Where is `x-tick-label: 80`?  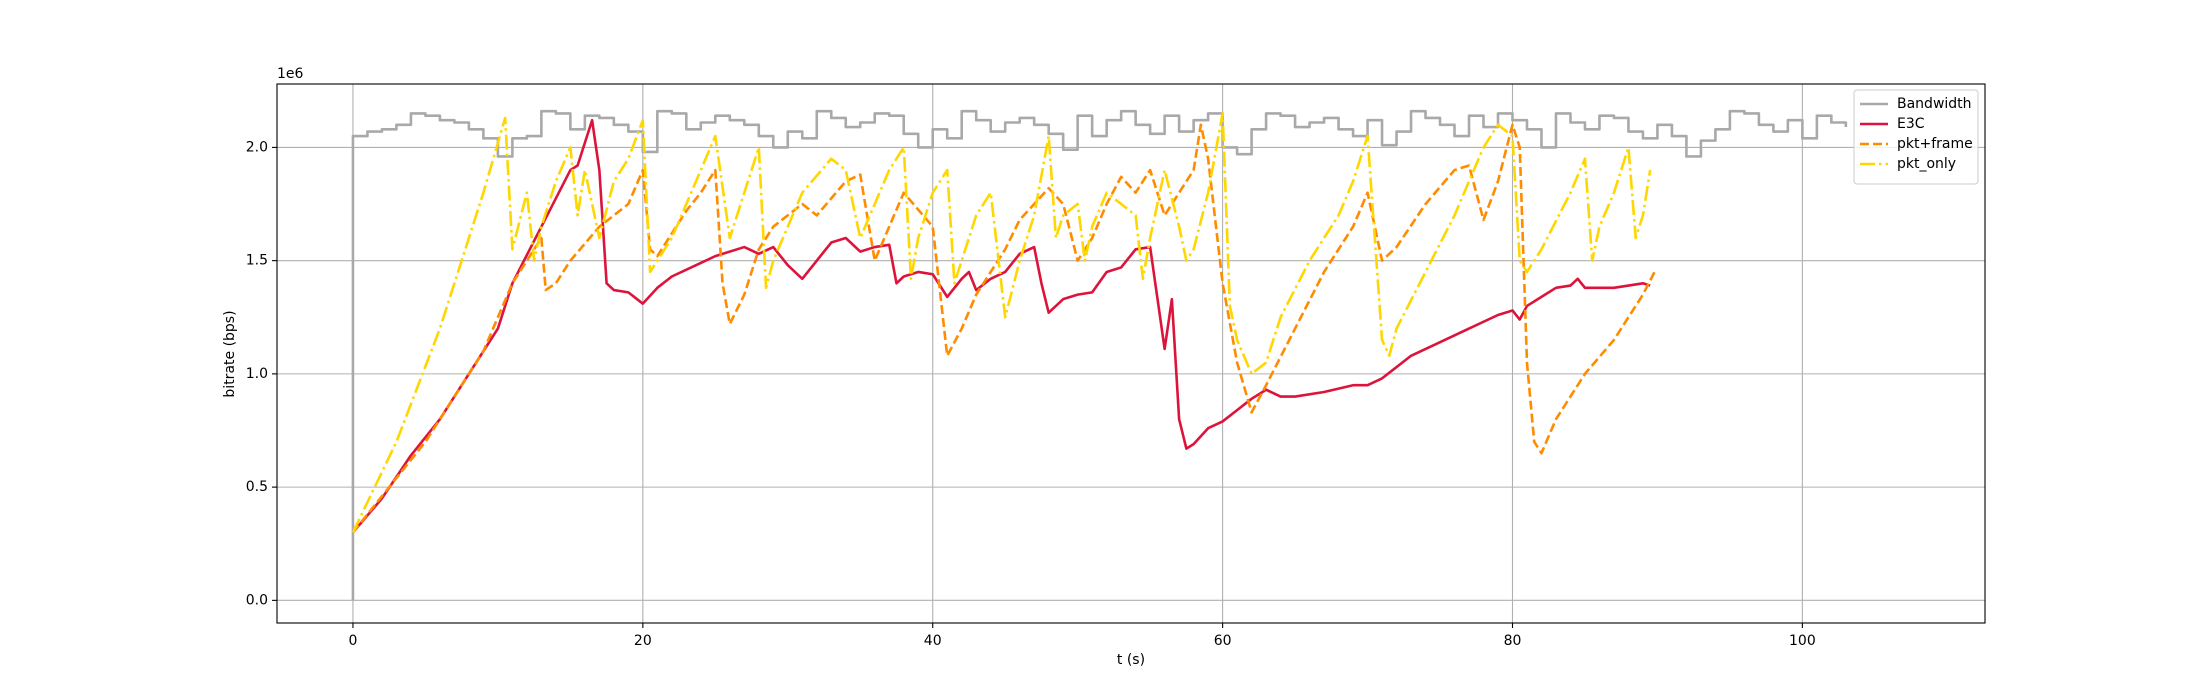
x-tick-label: 80 is located at coordinates (1513, 641).